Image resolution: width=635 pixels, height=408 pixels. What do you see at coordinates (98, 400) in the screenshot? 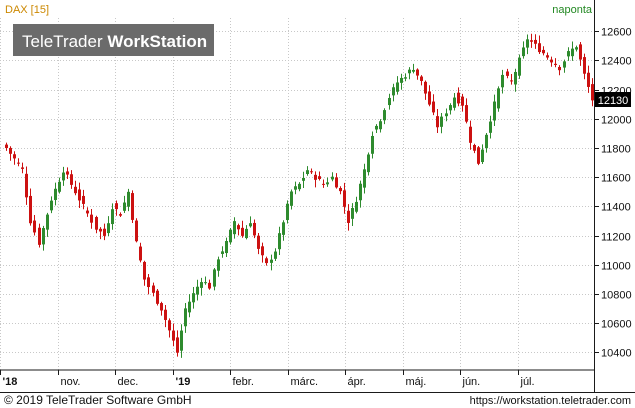
I see `footer-copyright: © 2019 TeleTrader Software GmbH` at bounding box center [98, 400].